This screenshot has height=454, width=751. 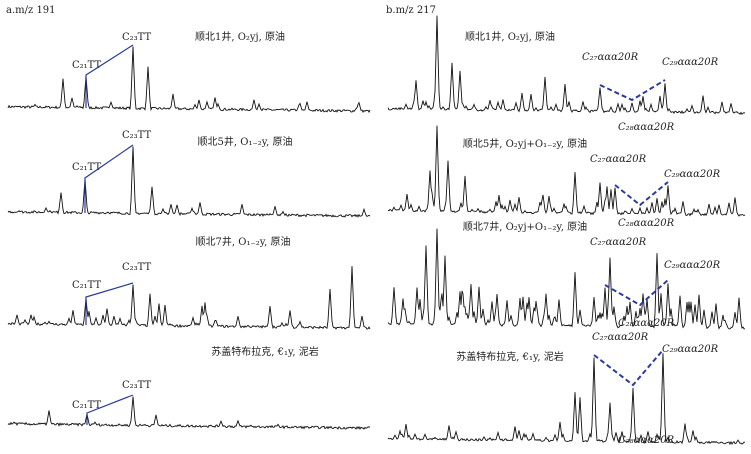 I want to click on trace-title: 顺北7井, O₁₋₂y, 原油, so click(x=243, y=241).